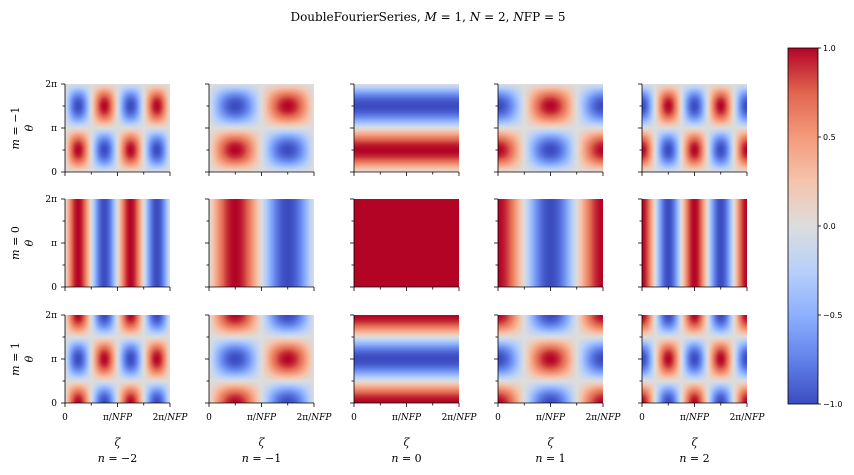  What do you see at coordinates (694, 359) in the screenshot?
I see `heatmap-panel-m1-n2` at bounding box center [694, 359].